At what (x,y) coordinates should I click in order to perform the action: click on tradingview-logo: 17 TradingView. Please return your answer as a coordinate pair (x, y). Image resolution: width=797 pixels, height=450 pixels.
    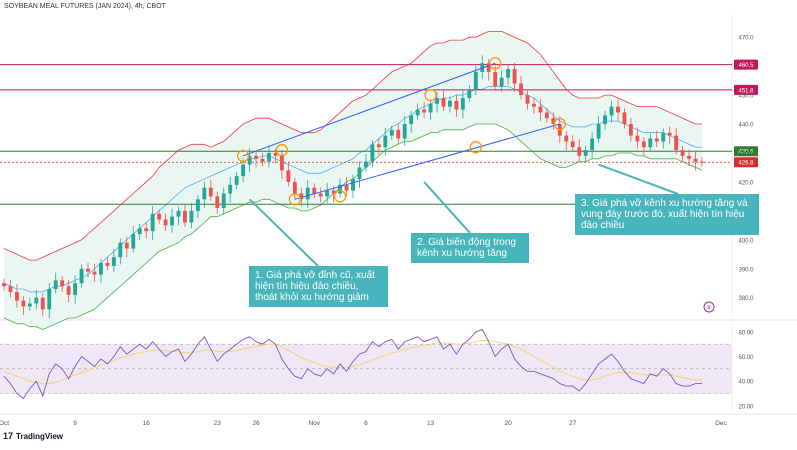
    Looking at the image, I should click on (33, 436).